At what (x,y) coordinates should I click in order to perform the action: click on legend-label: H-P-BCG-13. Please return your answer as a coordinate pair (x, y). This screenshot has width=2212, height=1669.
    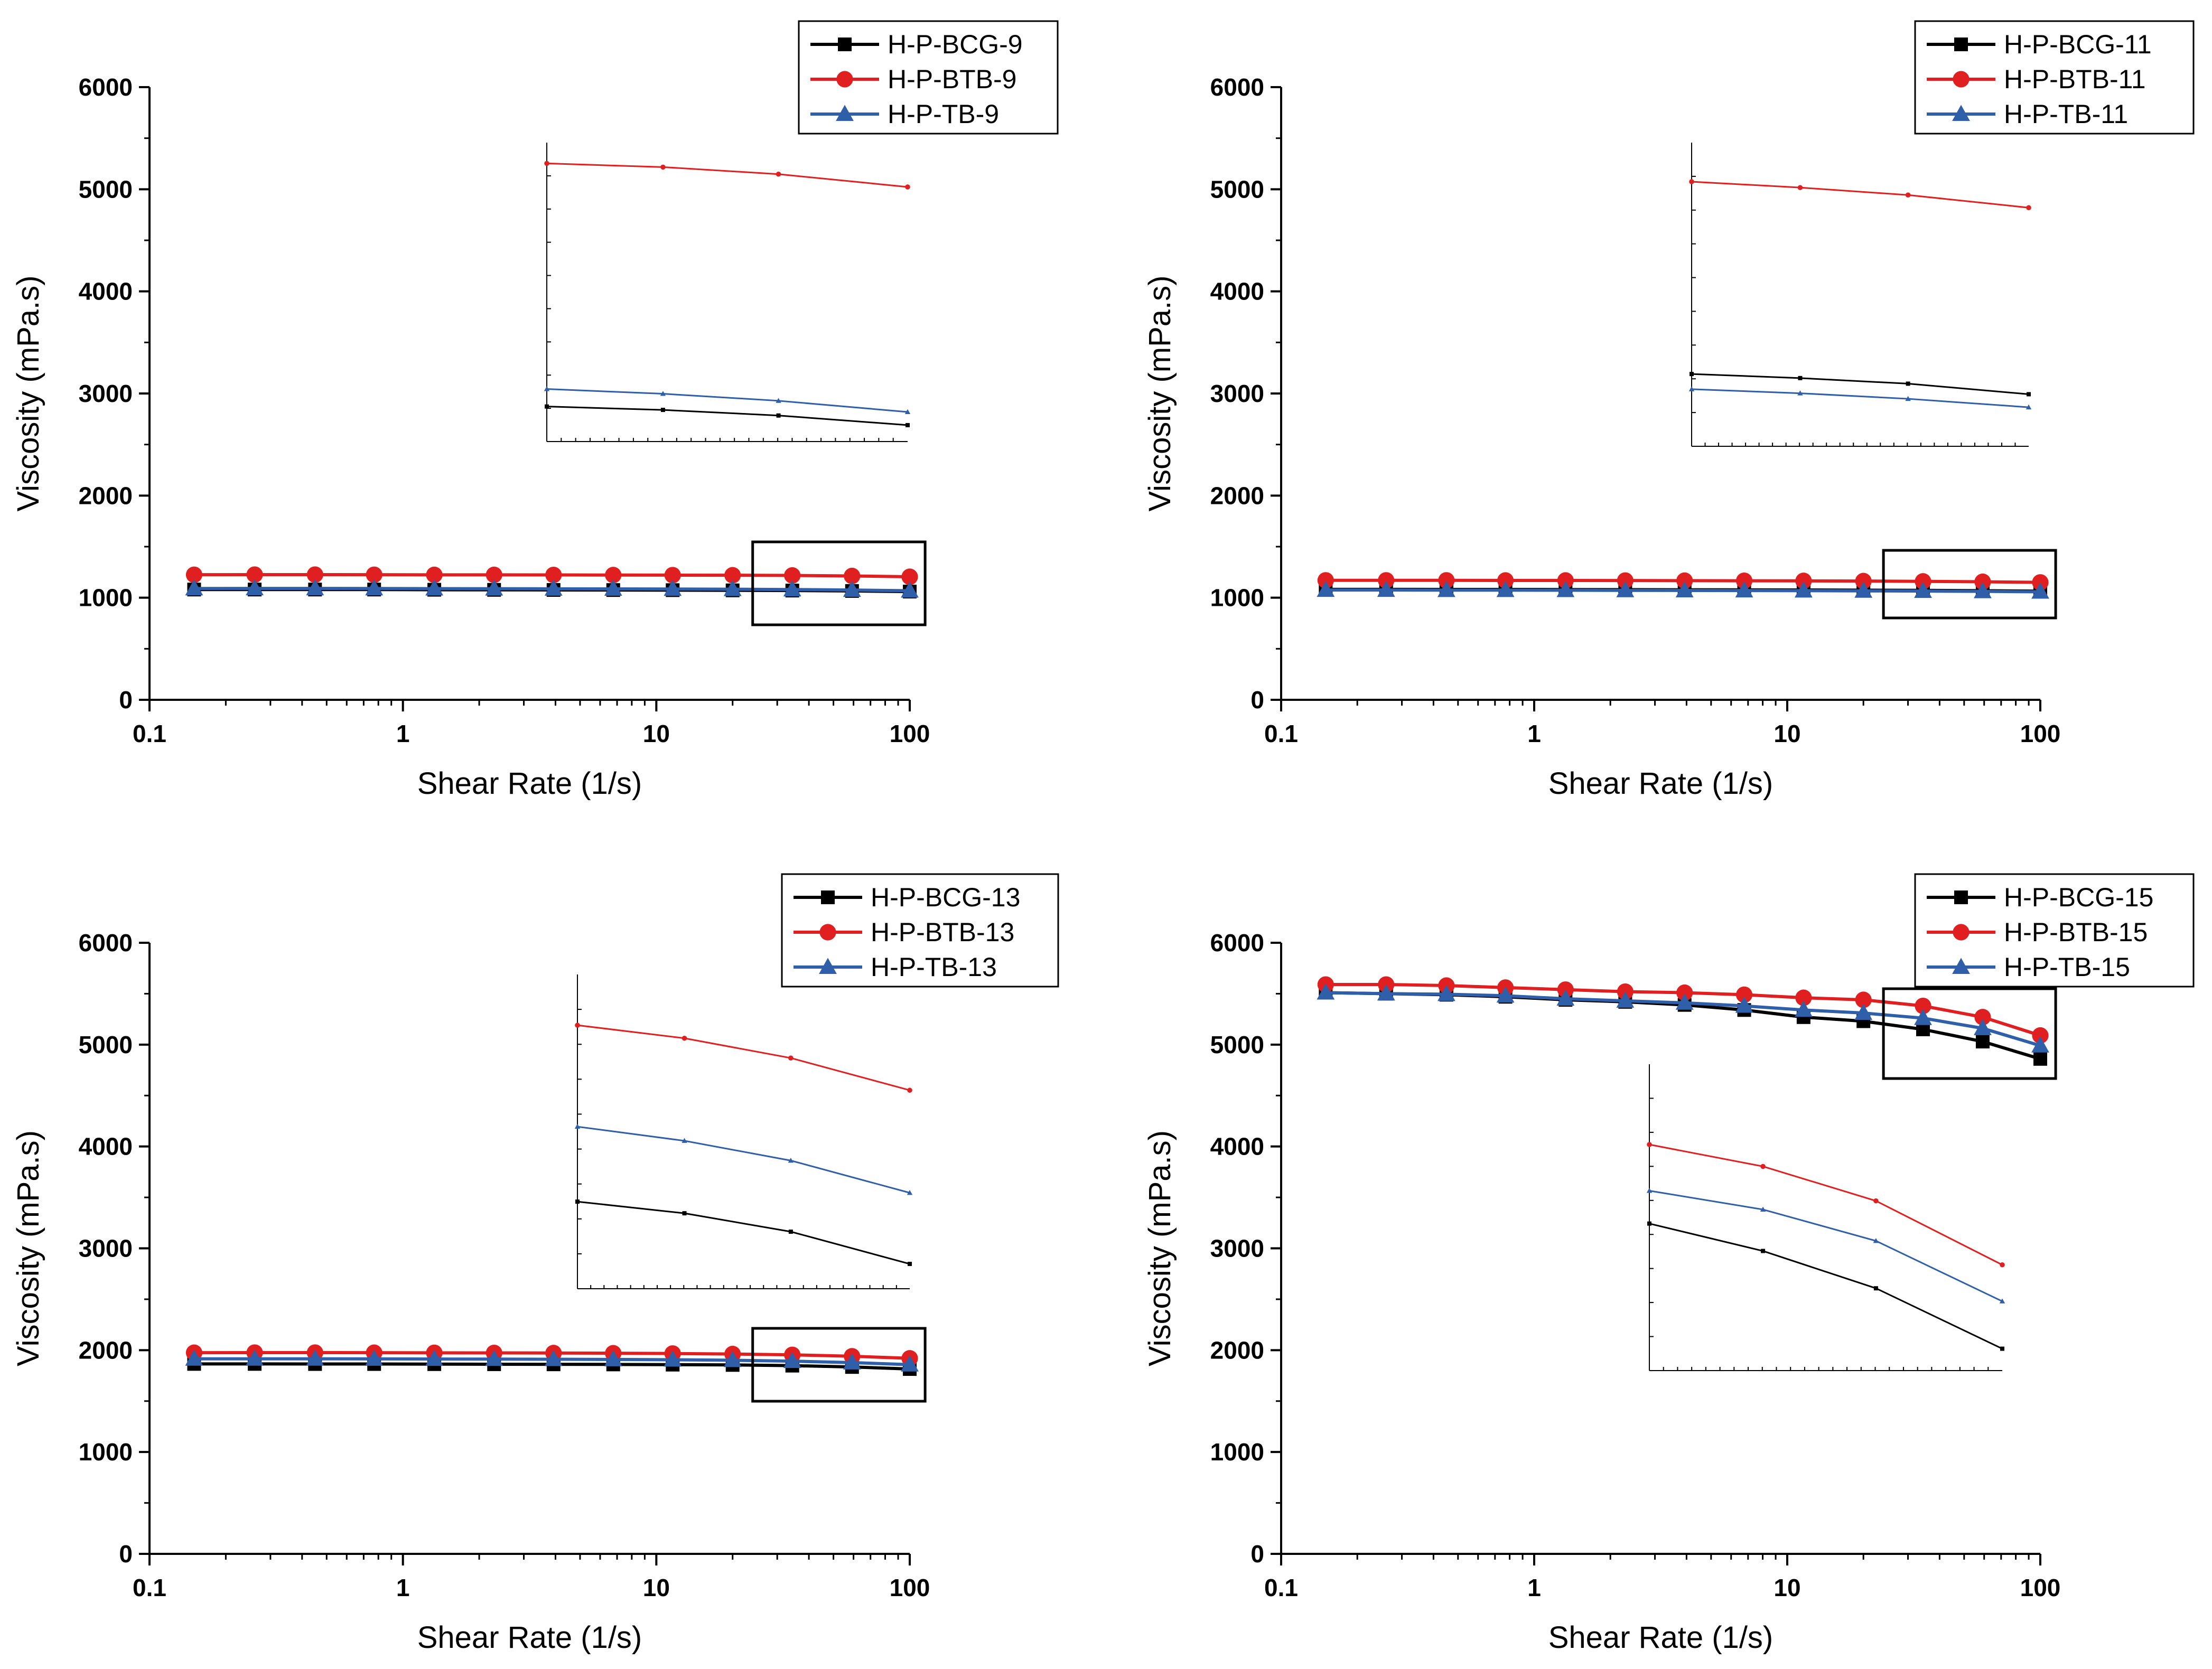
    Looking at the image, I should click on (945, 898).